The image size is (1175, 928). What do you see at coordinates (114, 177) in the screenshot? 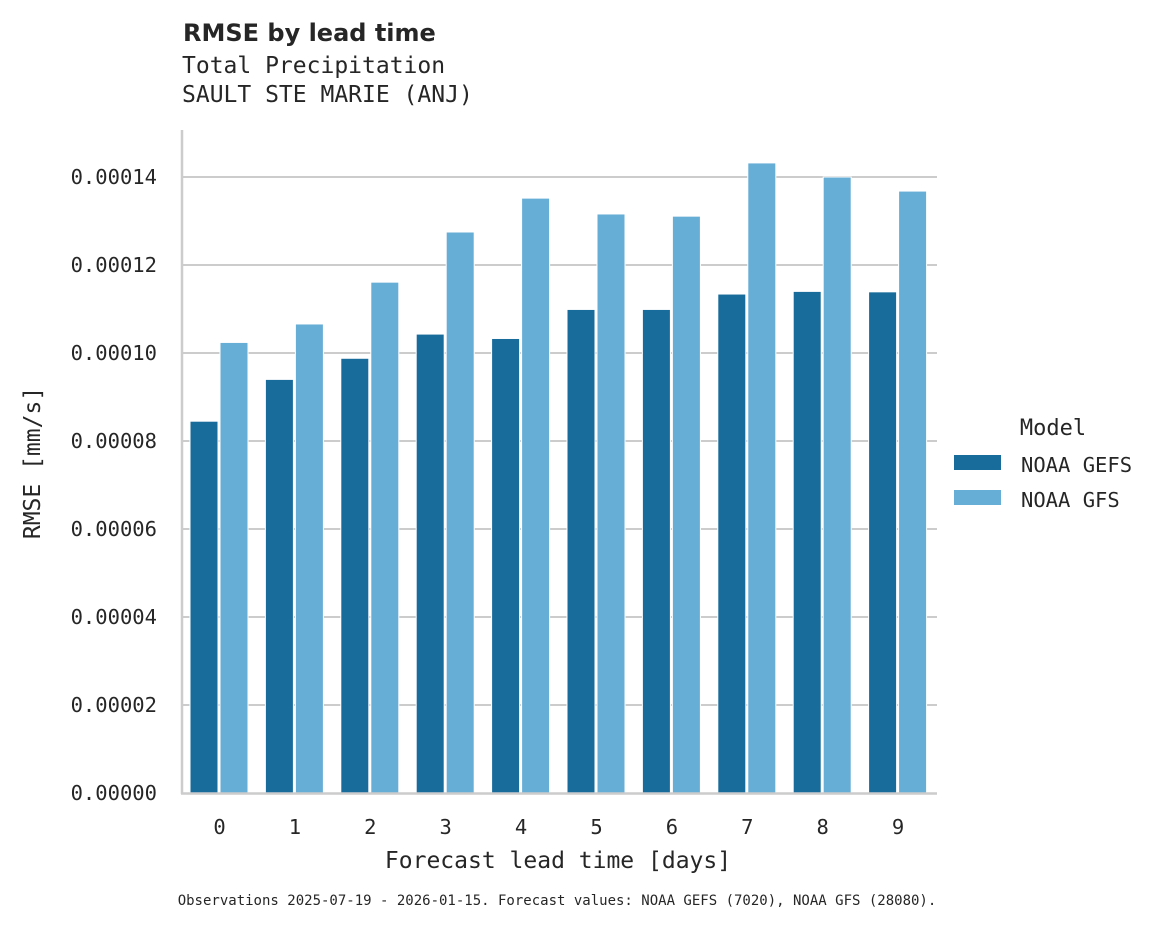
I see `y-tick-label: 0.00014` at bounding box center [114, 177].